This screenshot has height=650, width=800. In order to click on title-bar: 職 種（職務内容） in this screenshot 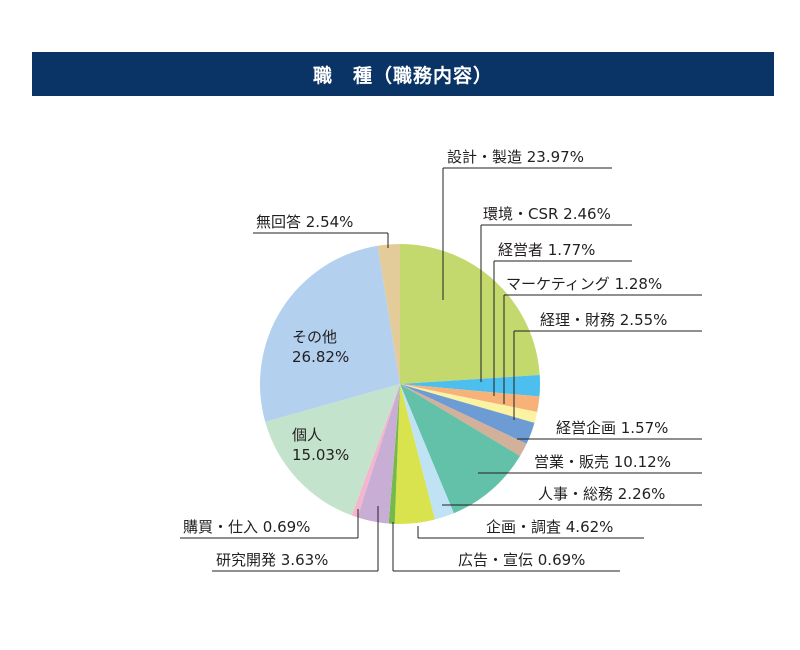, I will do `click(403, 74)`.